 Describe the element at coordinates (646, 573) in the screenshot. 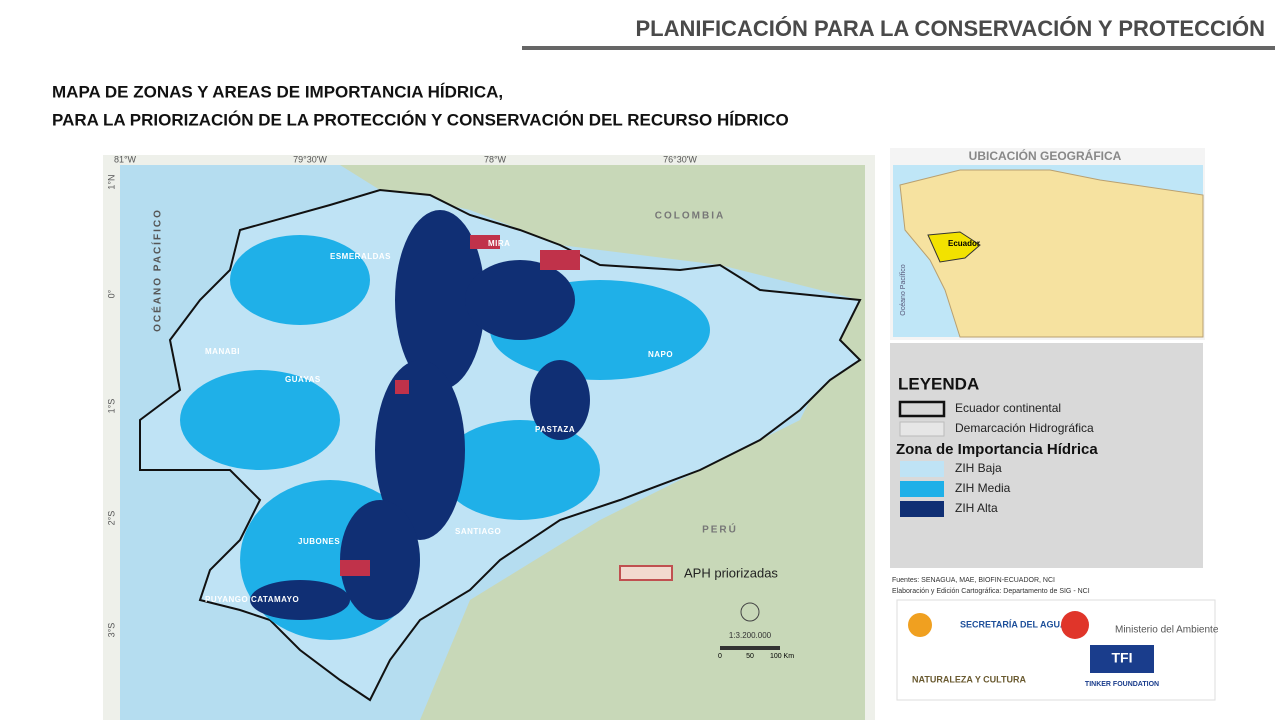

I see `aph-swatch` at that location.